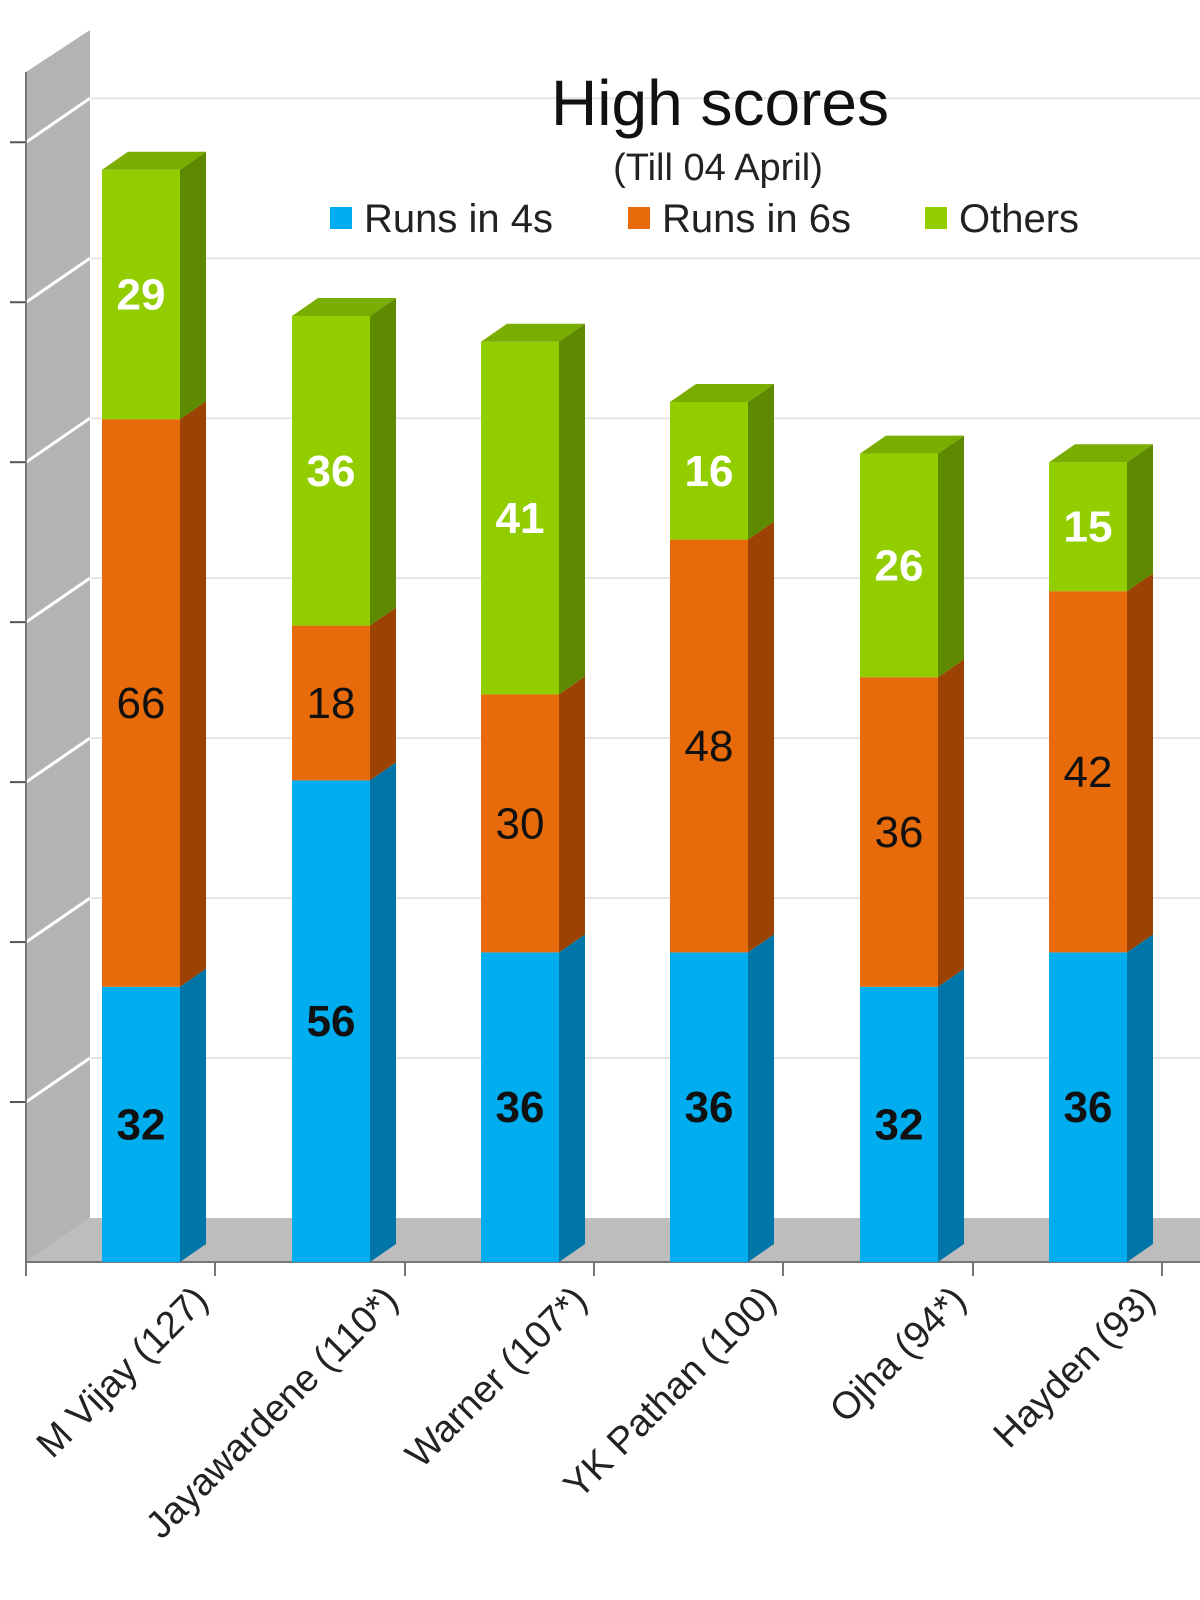 The image size is (1200, 1600). What do you see at coordinates (58, 646) in the screenshot?
I see `left-wall` at bounding box center [58, 646].